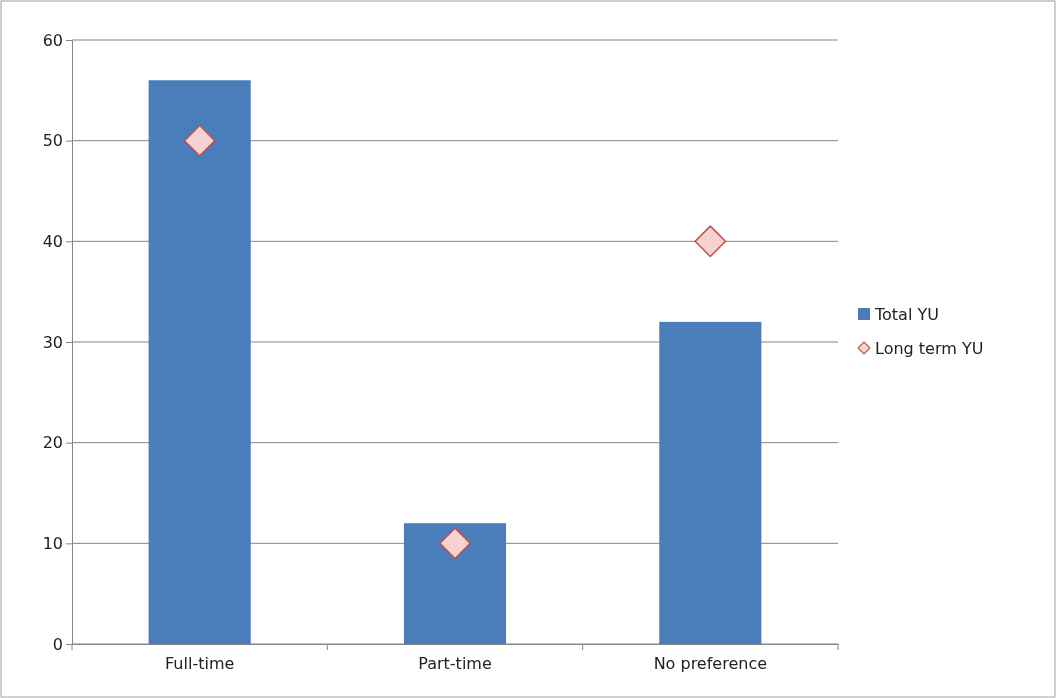 The image size is (1056, 698). What do you see at coordinates (929, 348) in the screenshot?
I see `legend-label: Long term YU` at bounding box center [929, 348].